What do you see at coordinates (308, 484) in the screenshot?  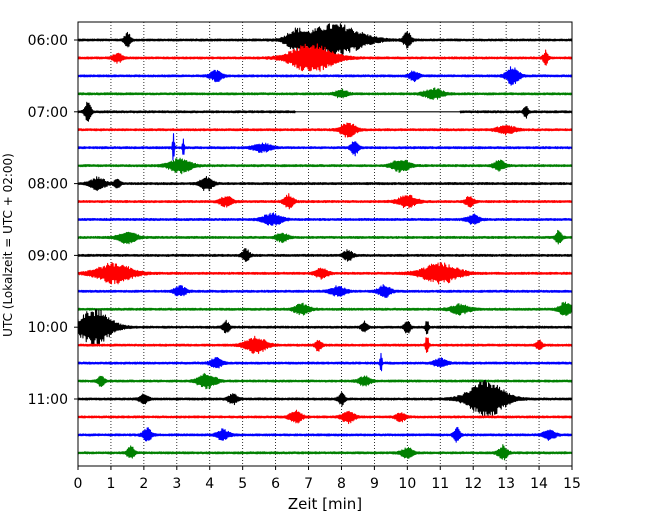 I see `x-tick-label-7: 7` at bounding box center [308, 484].